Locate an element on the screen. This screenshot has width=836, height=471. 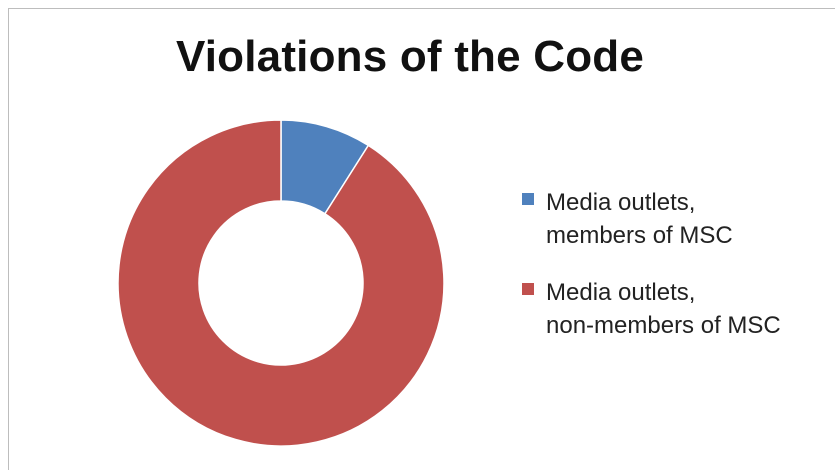
legend-swatch-non-members is located at coordinates (528, 289).